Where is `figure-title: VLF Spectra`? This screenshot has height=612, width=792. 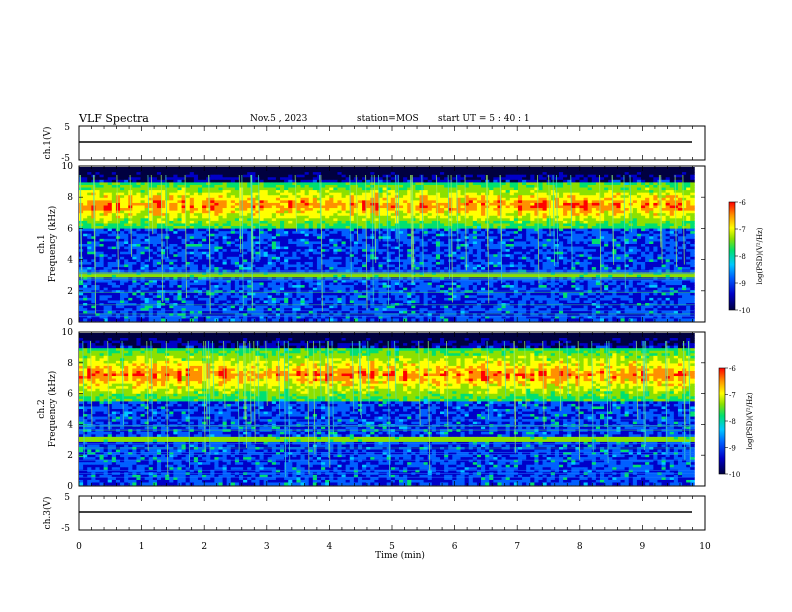
figure-title: VLF Spectra is located at coordinates (114, 118).